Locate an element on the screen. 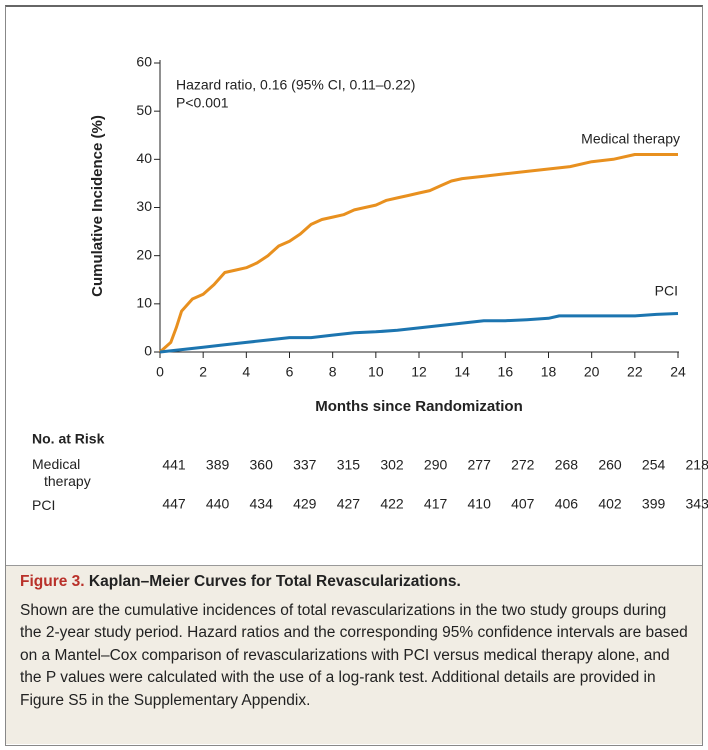 The height and width of the screenshot is (750, 708). risk-count: 427 is located at coordinates (349, 504).